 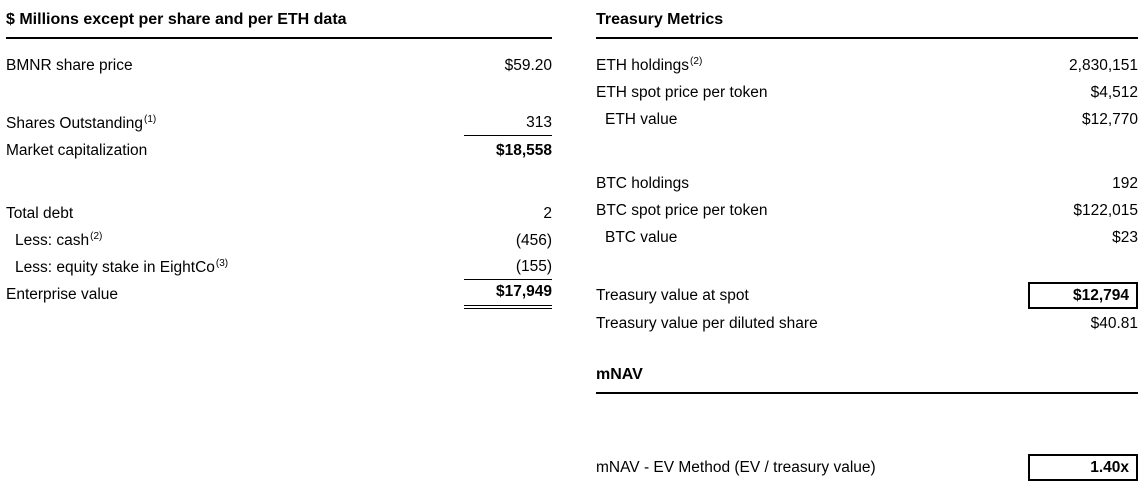 What do you see at coordinates (279, 267) in the screenshot?
I see `row-less-equity-stake-eightco: Less: equity stake in EightCo(3) (155)` at bounding box center [279, 267].